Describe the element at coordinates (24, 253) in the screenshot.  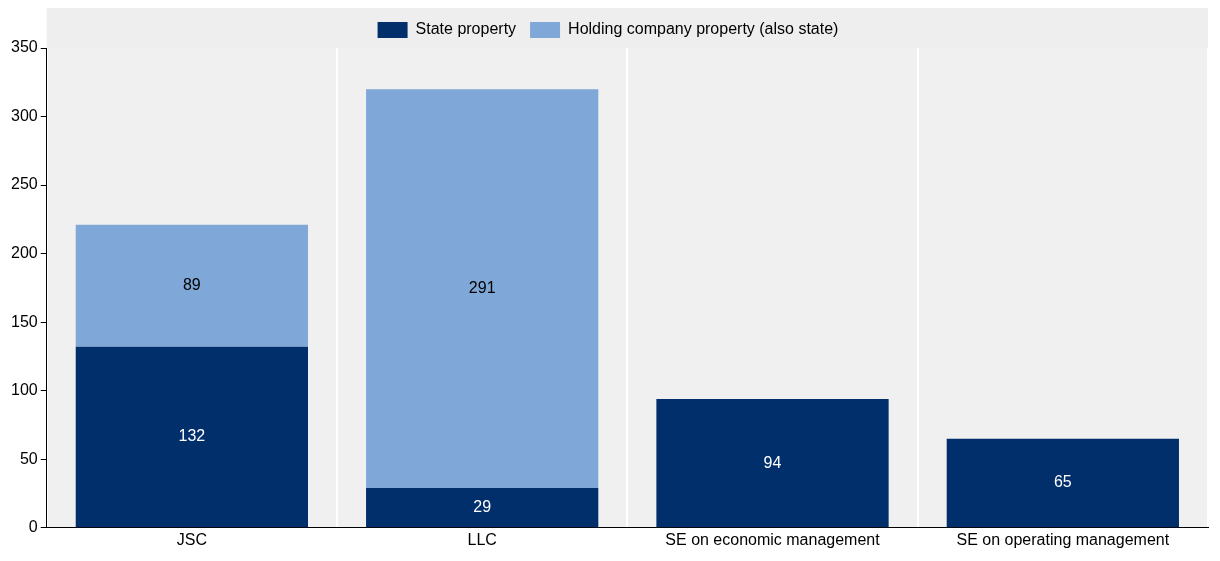
I see `y-tick-label: 200` at that location.